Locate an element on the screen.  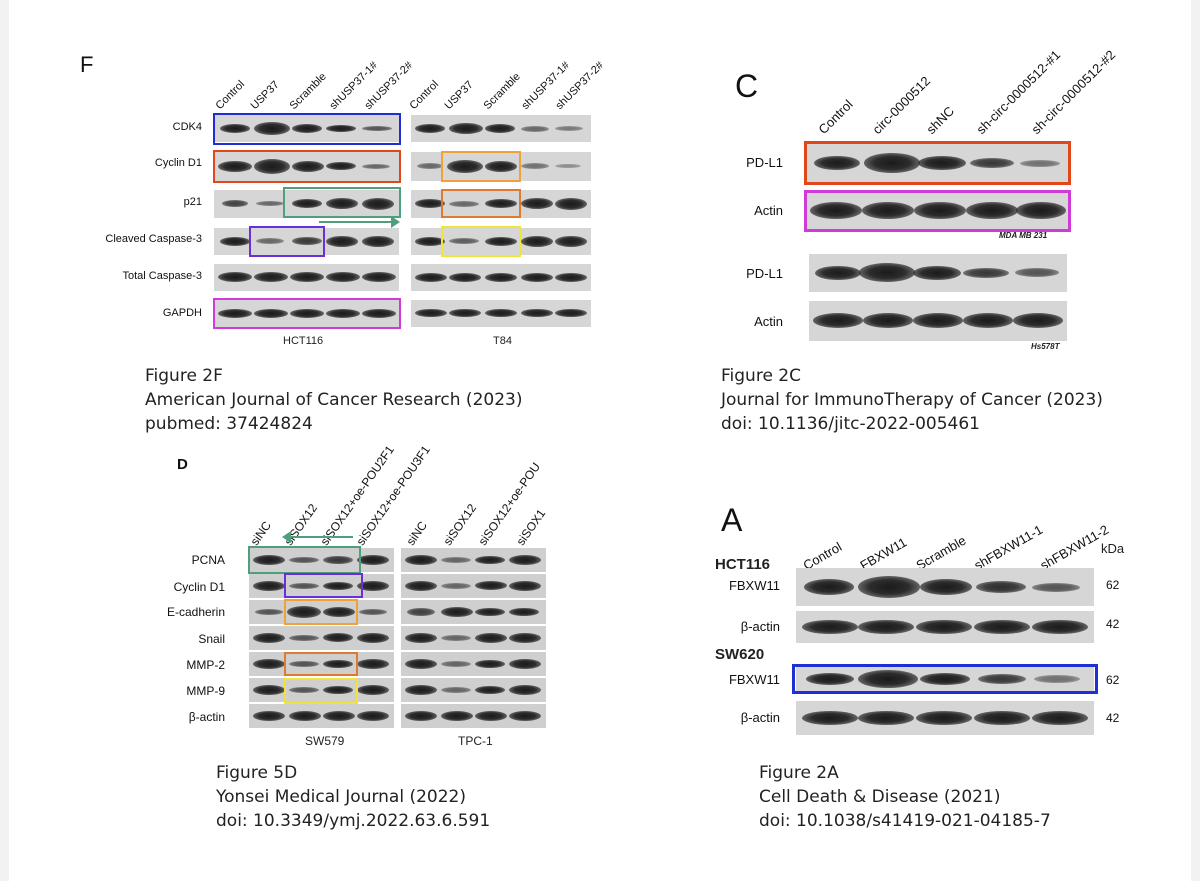
row-label: Cleaved Caspase-3 is located at coordinates (153, 239).